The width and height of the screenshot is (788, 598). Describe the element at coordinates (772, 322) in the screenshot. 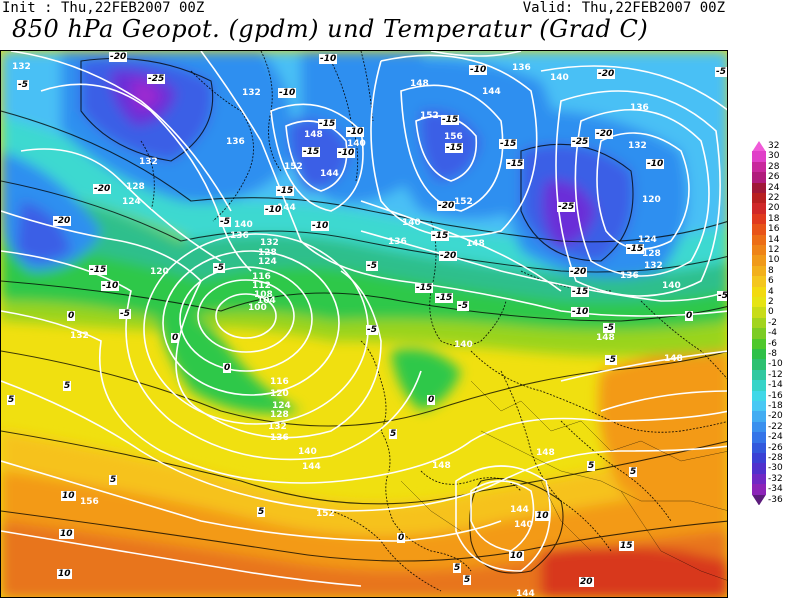

I see `colorbar-tick: -2` at that location.